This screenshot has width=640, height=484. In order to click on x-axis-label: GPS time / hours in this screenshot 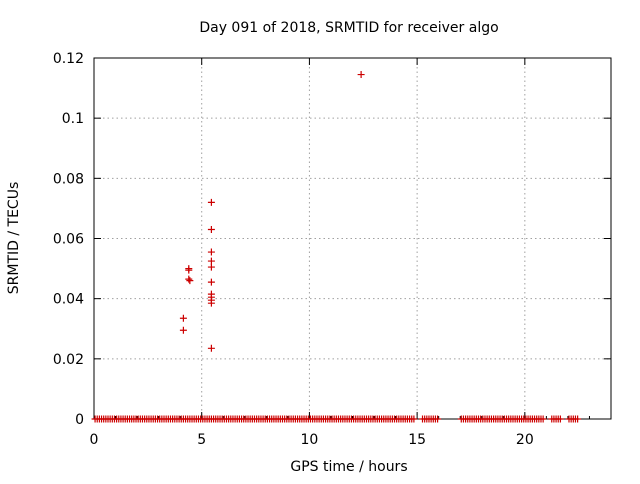, I will do `click(348, 467)`.